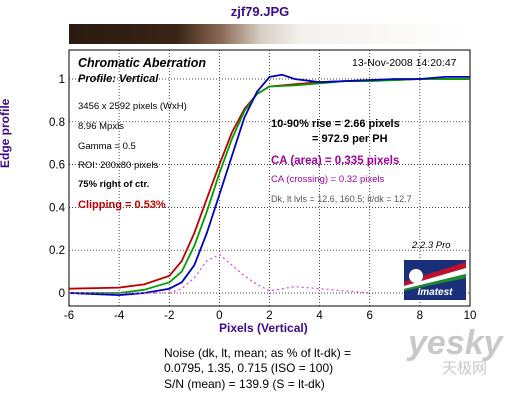 The height and width of the screenshot is (400, 520). Describe the element at coordinates (258, 353) in the screenshot. I see `noise-line-1: Noise (dk, lt, mean; as % of lt-dk) =` at that location.